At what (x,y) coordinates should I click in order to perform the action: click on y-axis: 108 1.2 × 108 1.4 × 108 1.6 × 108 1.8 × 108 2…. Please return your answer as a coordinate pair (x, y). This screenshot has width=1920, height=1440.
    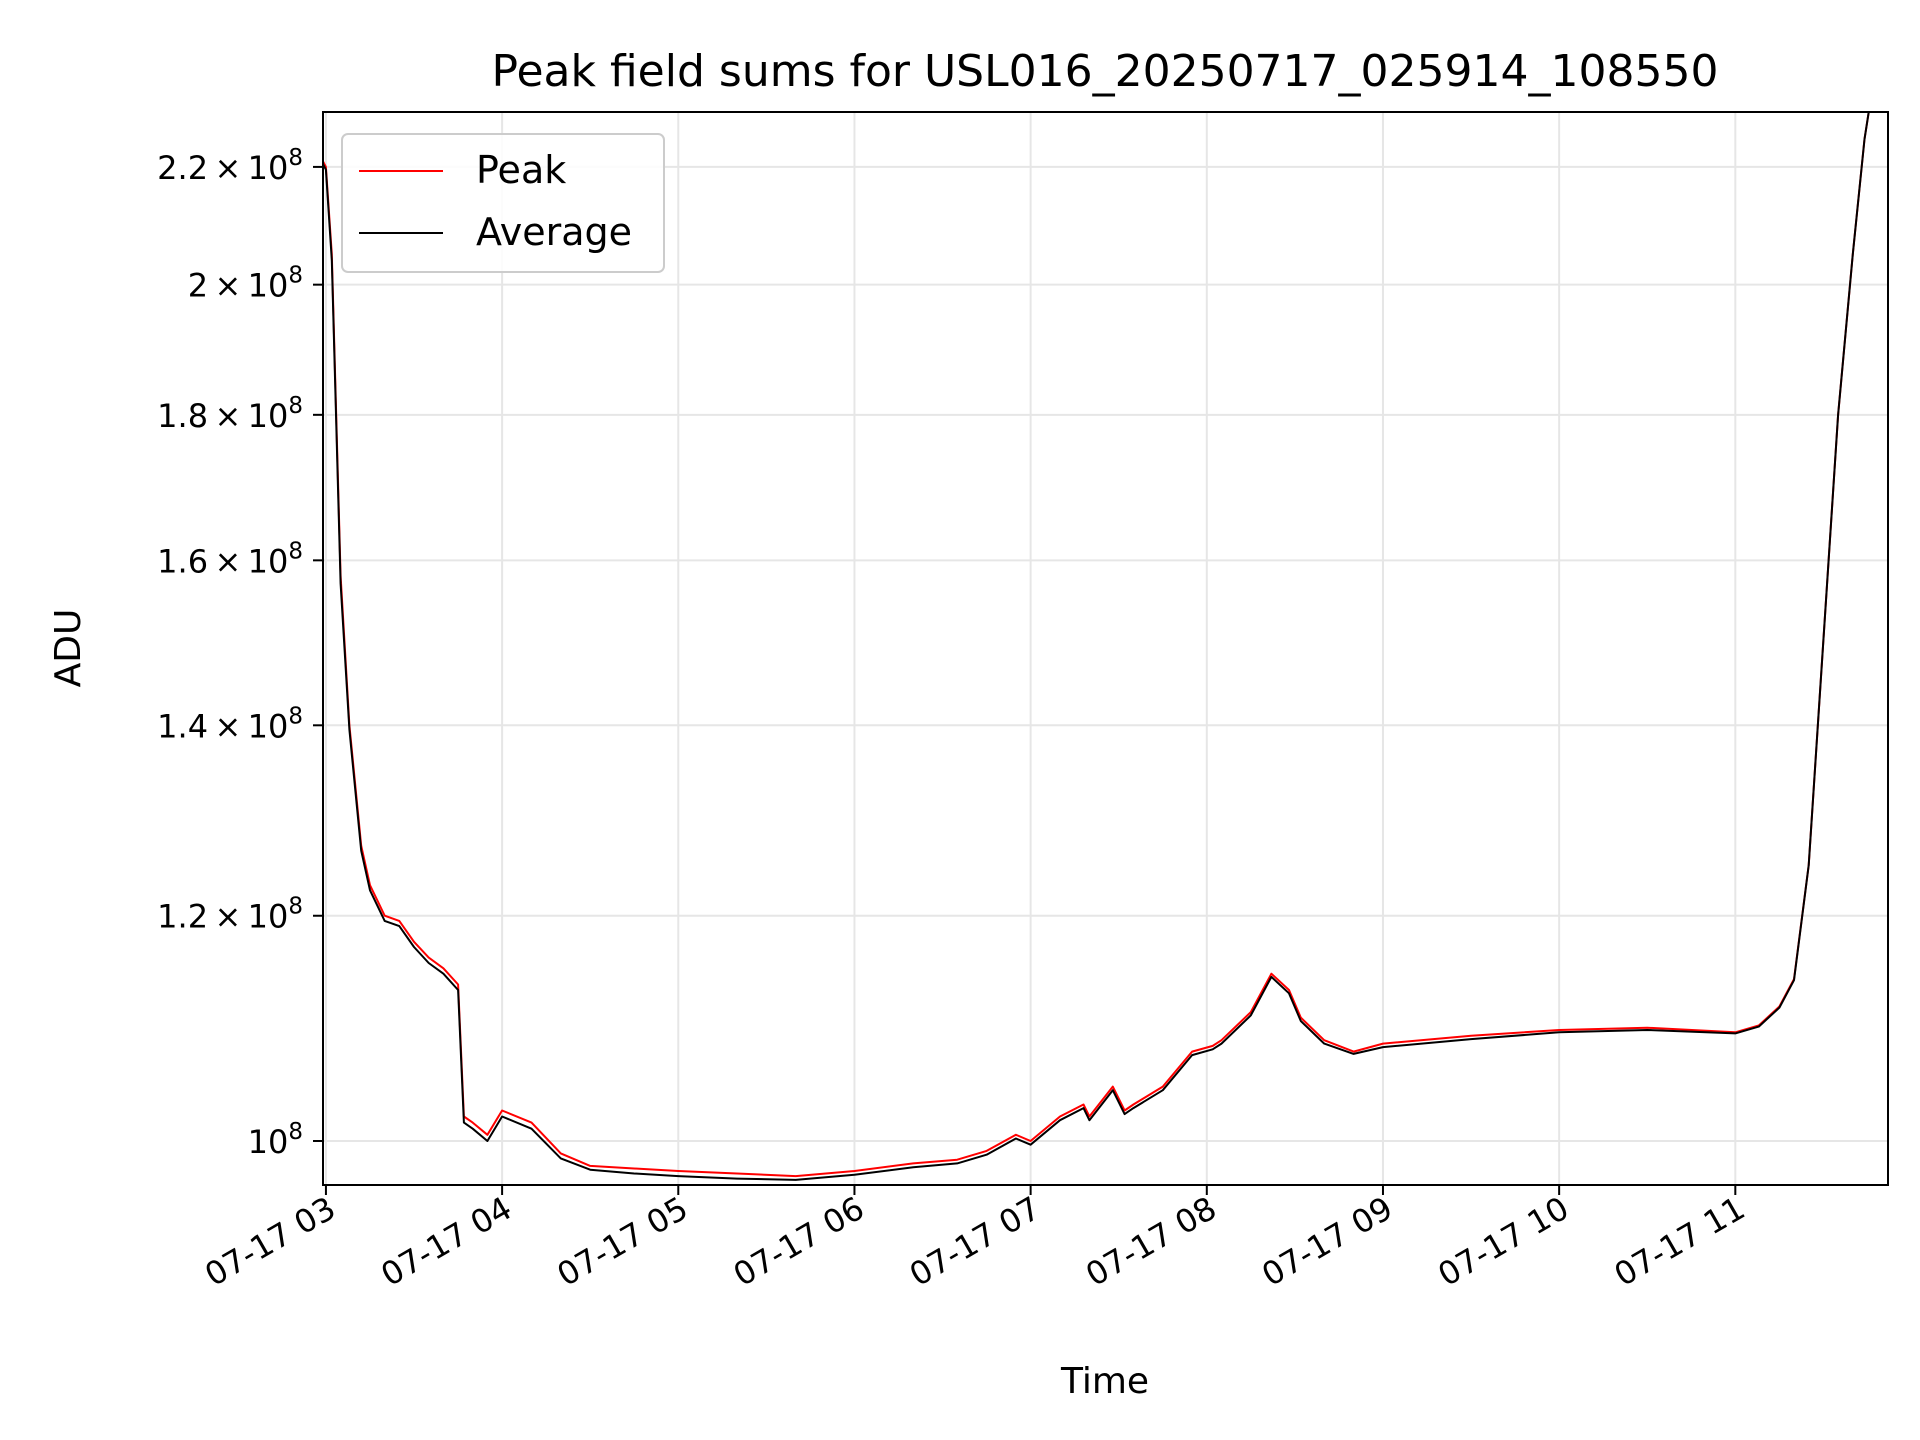
    Looking at the image, I should click on (240, 653).